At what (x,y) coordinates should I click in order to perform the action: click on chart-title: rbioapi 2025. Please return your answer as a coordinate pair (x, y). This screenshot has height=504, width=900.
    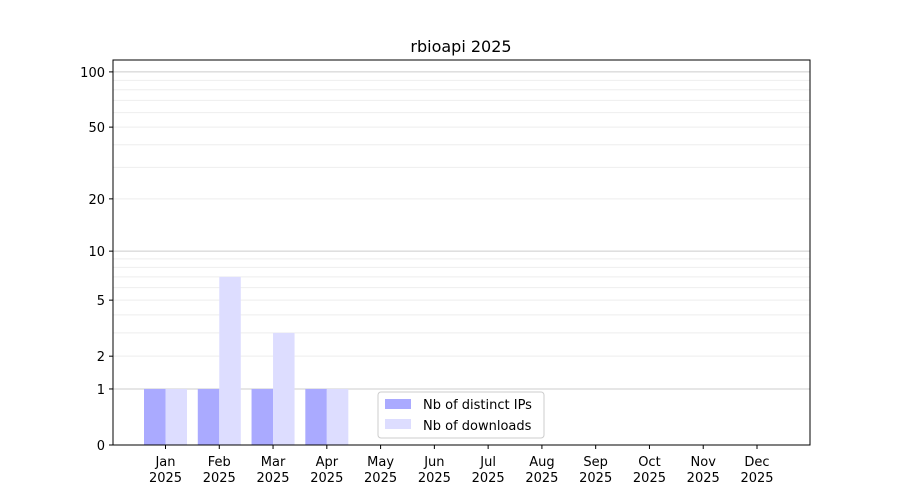
    Looking at the image, I should click on (460, 46).